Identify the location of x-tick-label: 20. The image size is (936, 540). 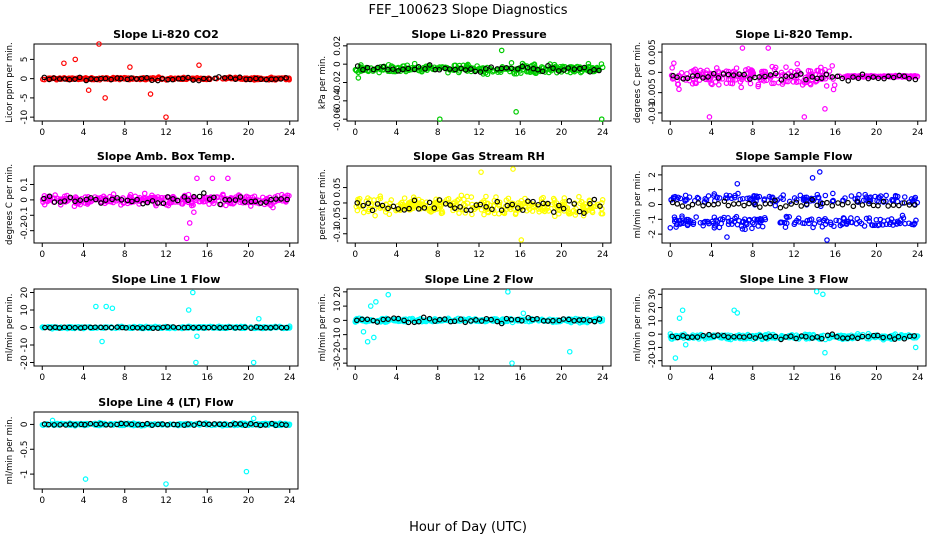
(562, 255).